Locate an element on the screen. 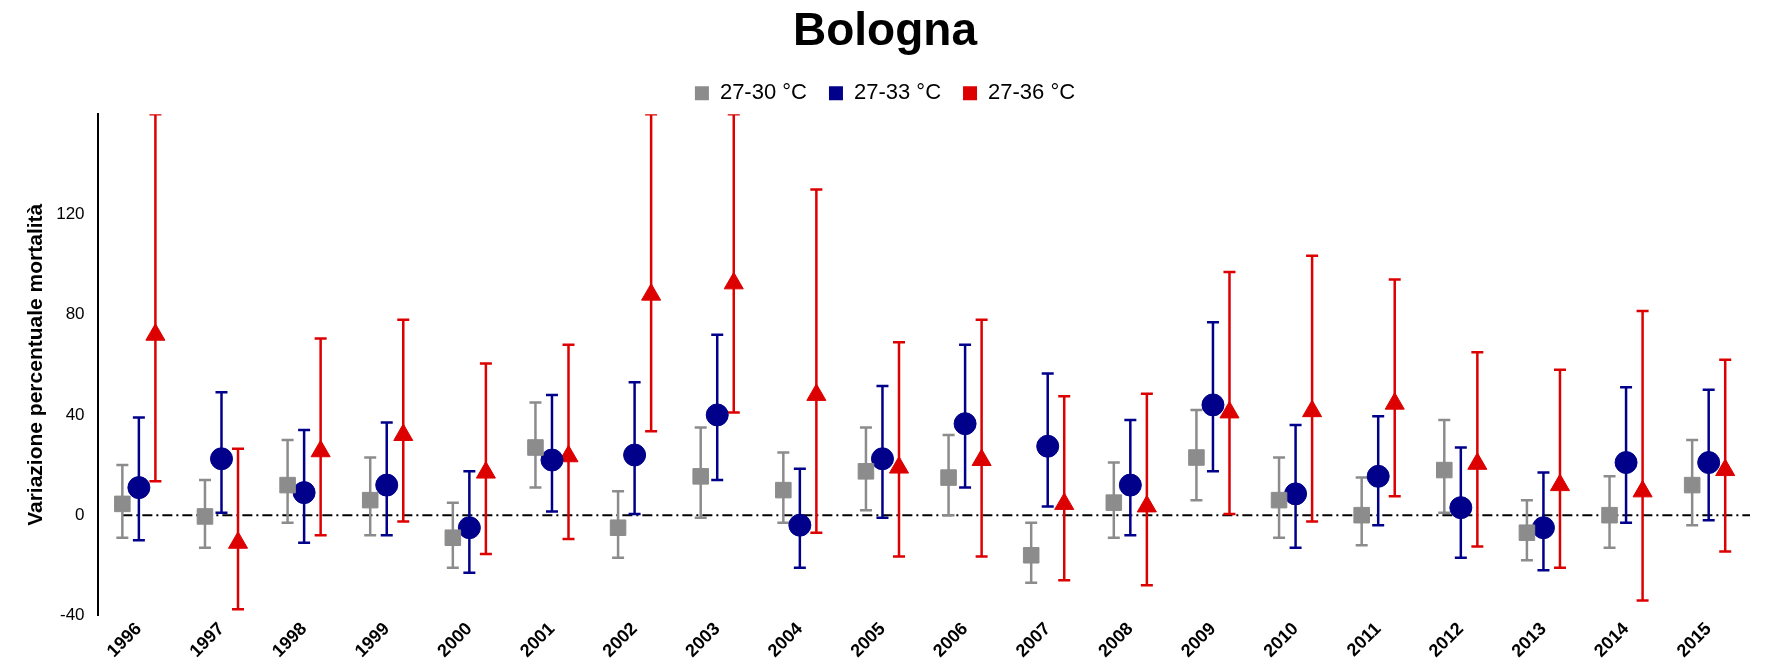 This screenshot has width=1765, height=670. chart-title: Bologna is located at coordinates (885, 29).